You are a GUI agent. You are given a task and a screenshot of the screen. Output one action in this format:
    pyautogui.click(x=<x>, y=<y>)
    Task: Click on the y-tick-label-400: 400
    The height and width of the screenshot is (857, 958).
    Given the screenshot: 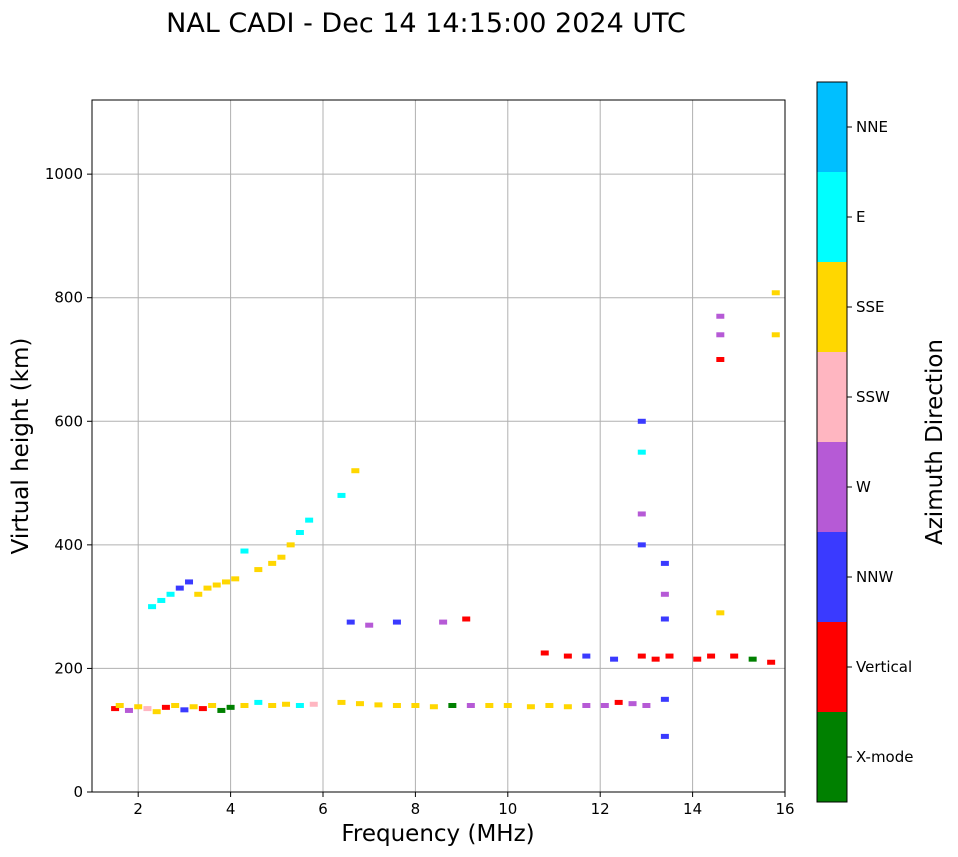 What is the action you would take?
    pyautogui.click(x=68, y=545)
    